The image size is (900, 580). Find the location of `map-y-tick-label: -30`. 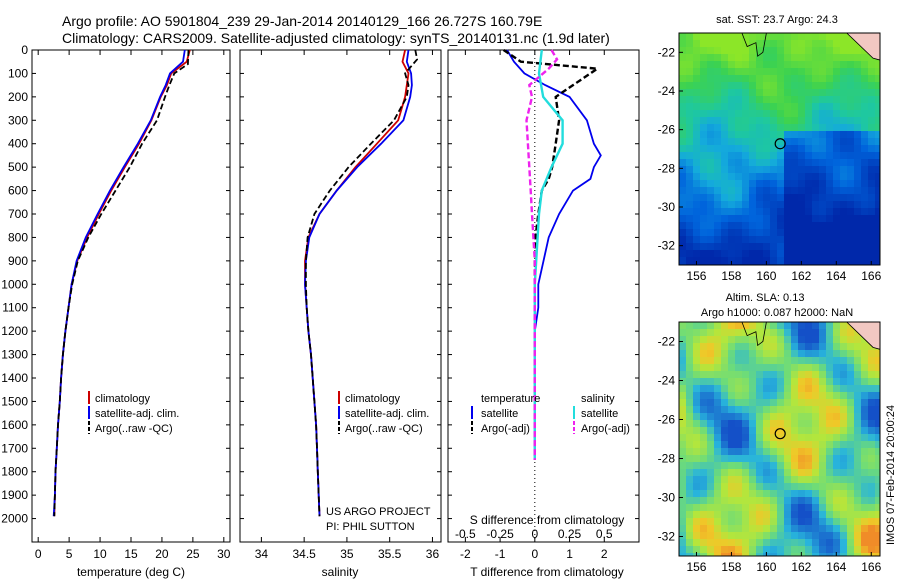

map-y-tick-label: -30 is located at coordinates (667, 498).